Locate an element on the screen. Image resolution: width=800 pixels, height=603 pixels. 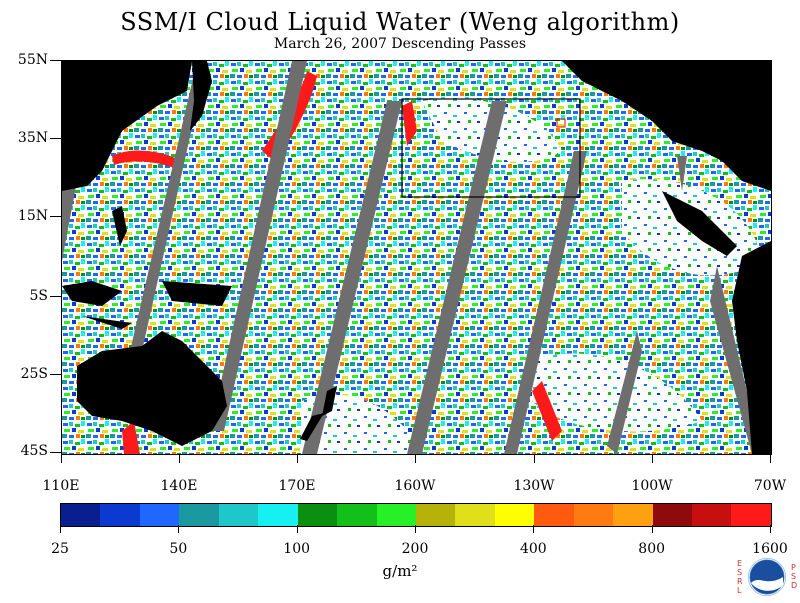
lat-label-55n: 55N is located at coordinates (32, 60).